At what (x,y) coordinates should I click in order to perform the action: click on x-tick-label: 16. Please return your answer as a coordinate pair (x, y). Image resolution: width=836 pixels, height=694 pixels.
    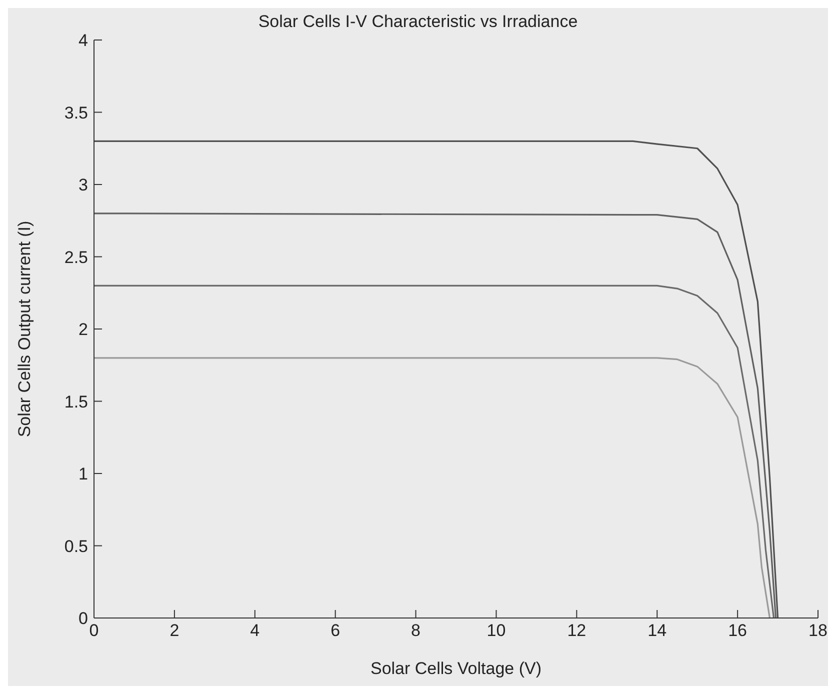
    Looking at the image, I should click on (738, 630).